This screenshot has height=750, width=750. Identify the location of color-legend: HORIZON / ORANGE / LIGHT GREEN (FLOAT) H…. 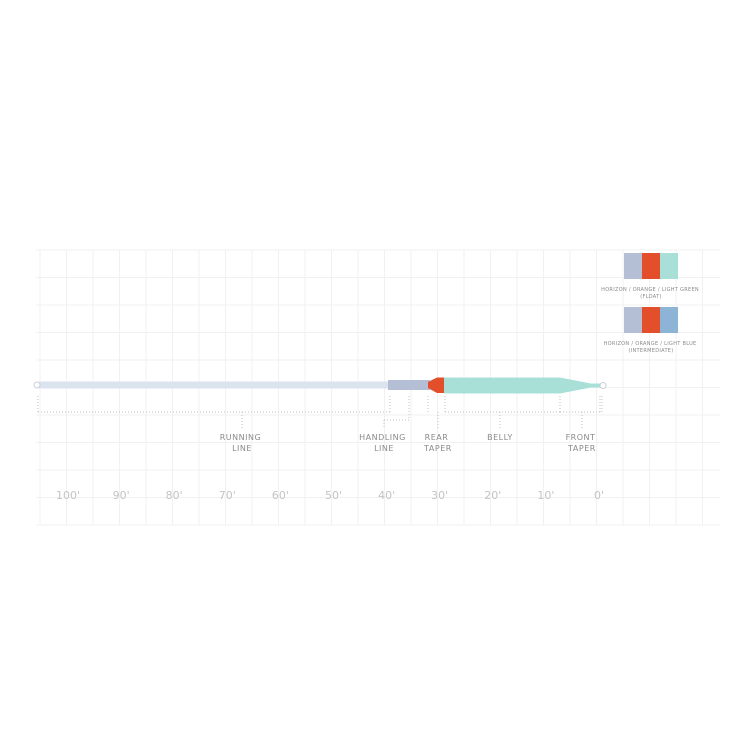
(651, 303).